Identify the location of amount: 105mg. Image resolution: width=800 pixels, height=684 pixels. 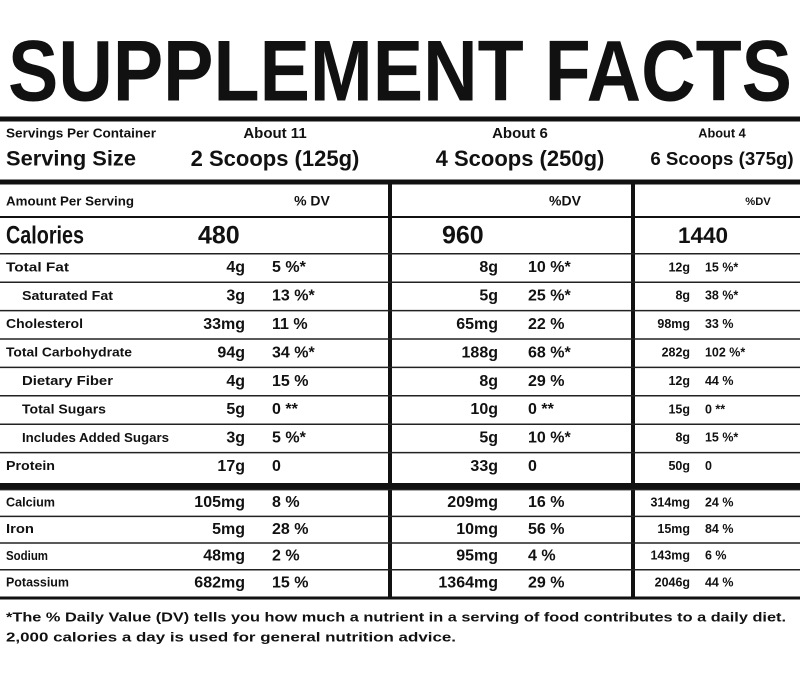
(219, 502).